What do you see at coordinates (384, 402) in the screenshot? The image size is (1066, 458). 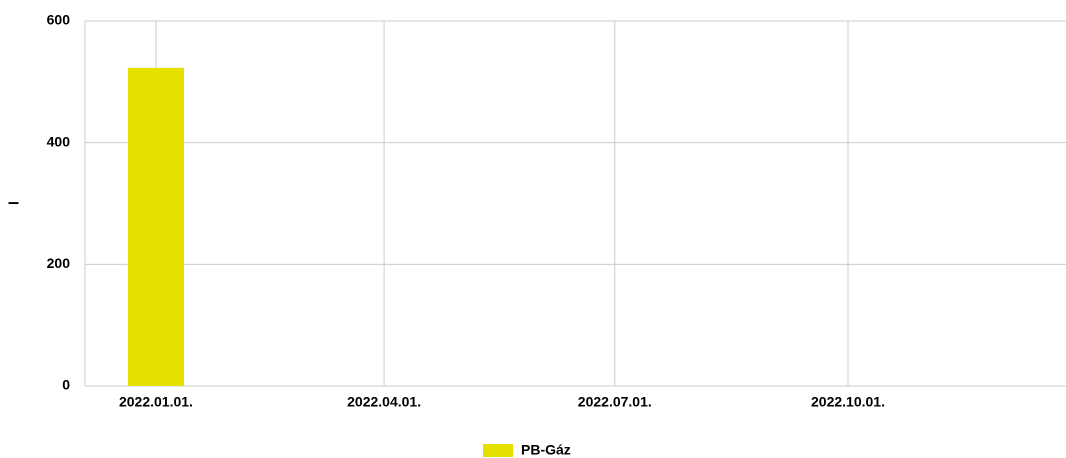 I see `x-tick-label: 2022.04.01.` at bounding box center [384, 402].